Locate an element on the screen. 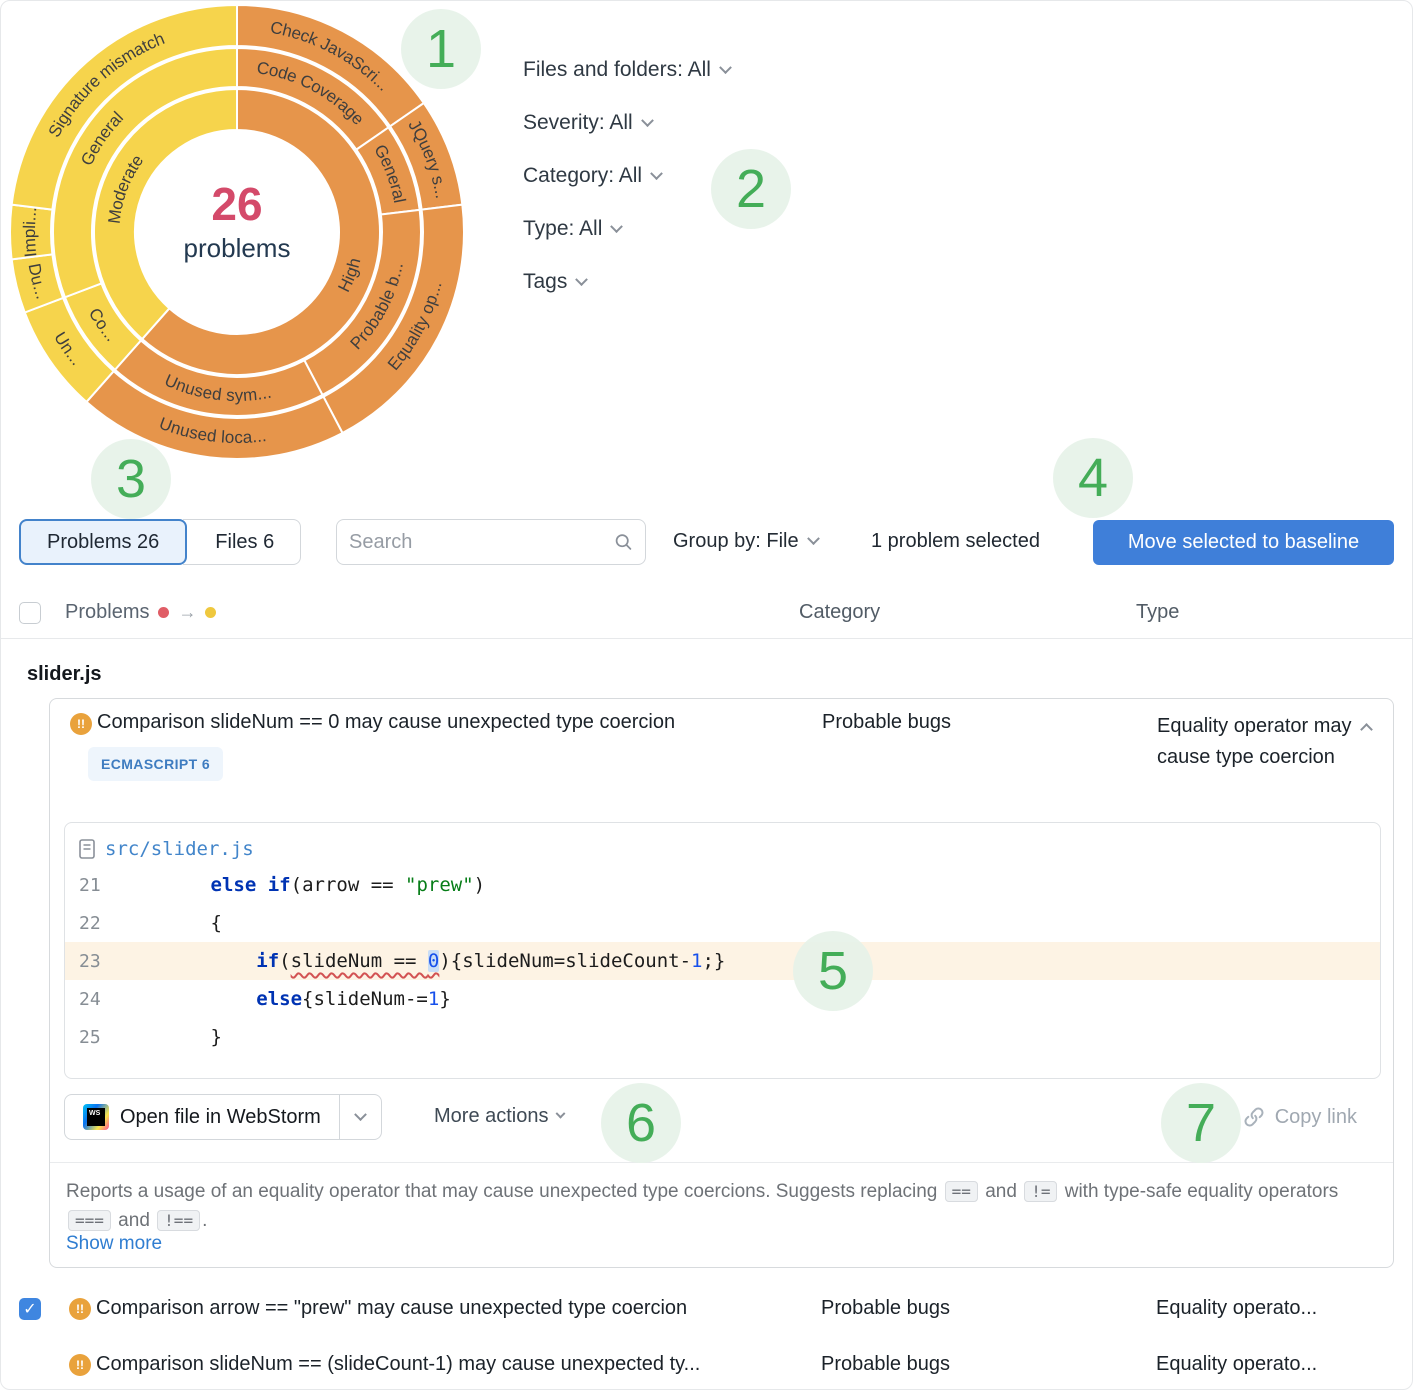 The height and width of the screenshot is (1390, 1413). line-number: 22 is located at coordinates (90, 923).